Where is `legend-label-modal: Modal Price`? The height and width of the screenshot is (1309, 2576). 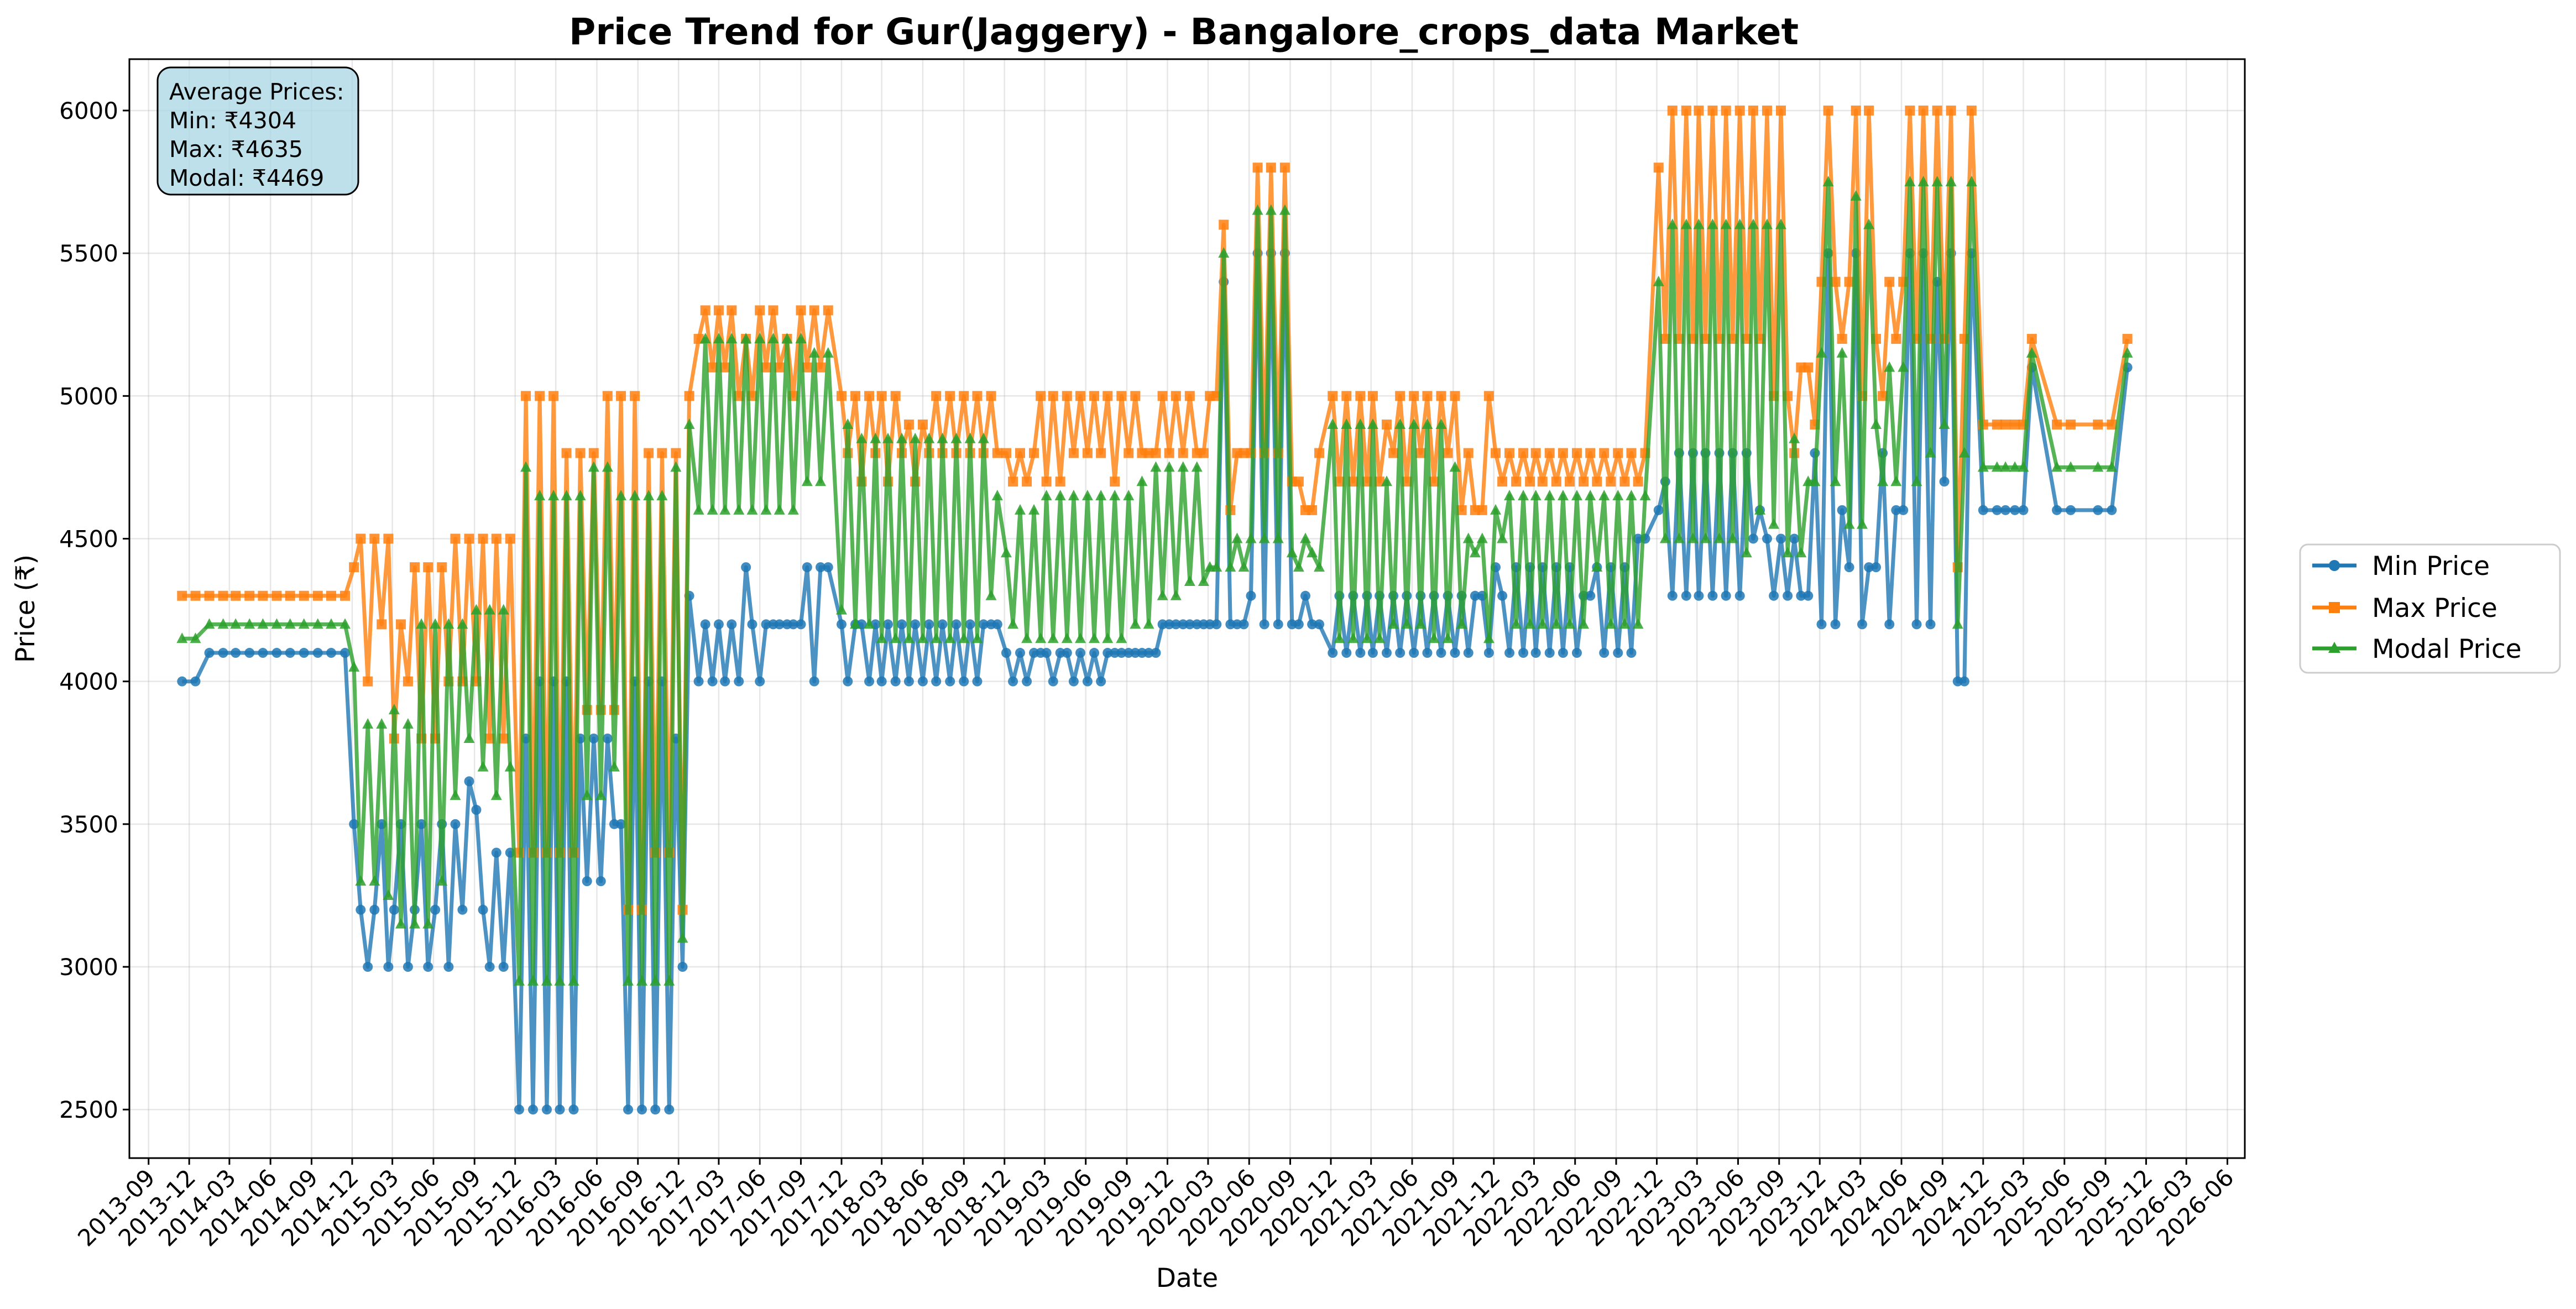 legend-label-modal: Modal Price is located at coordinates (2447, 649).